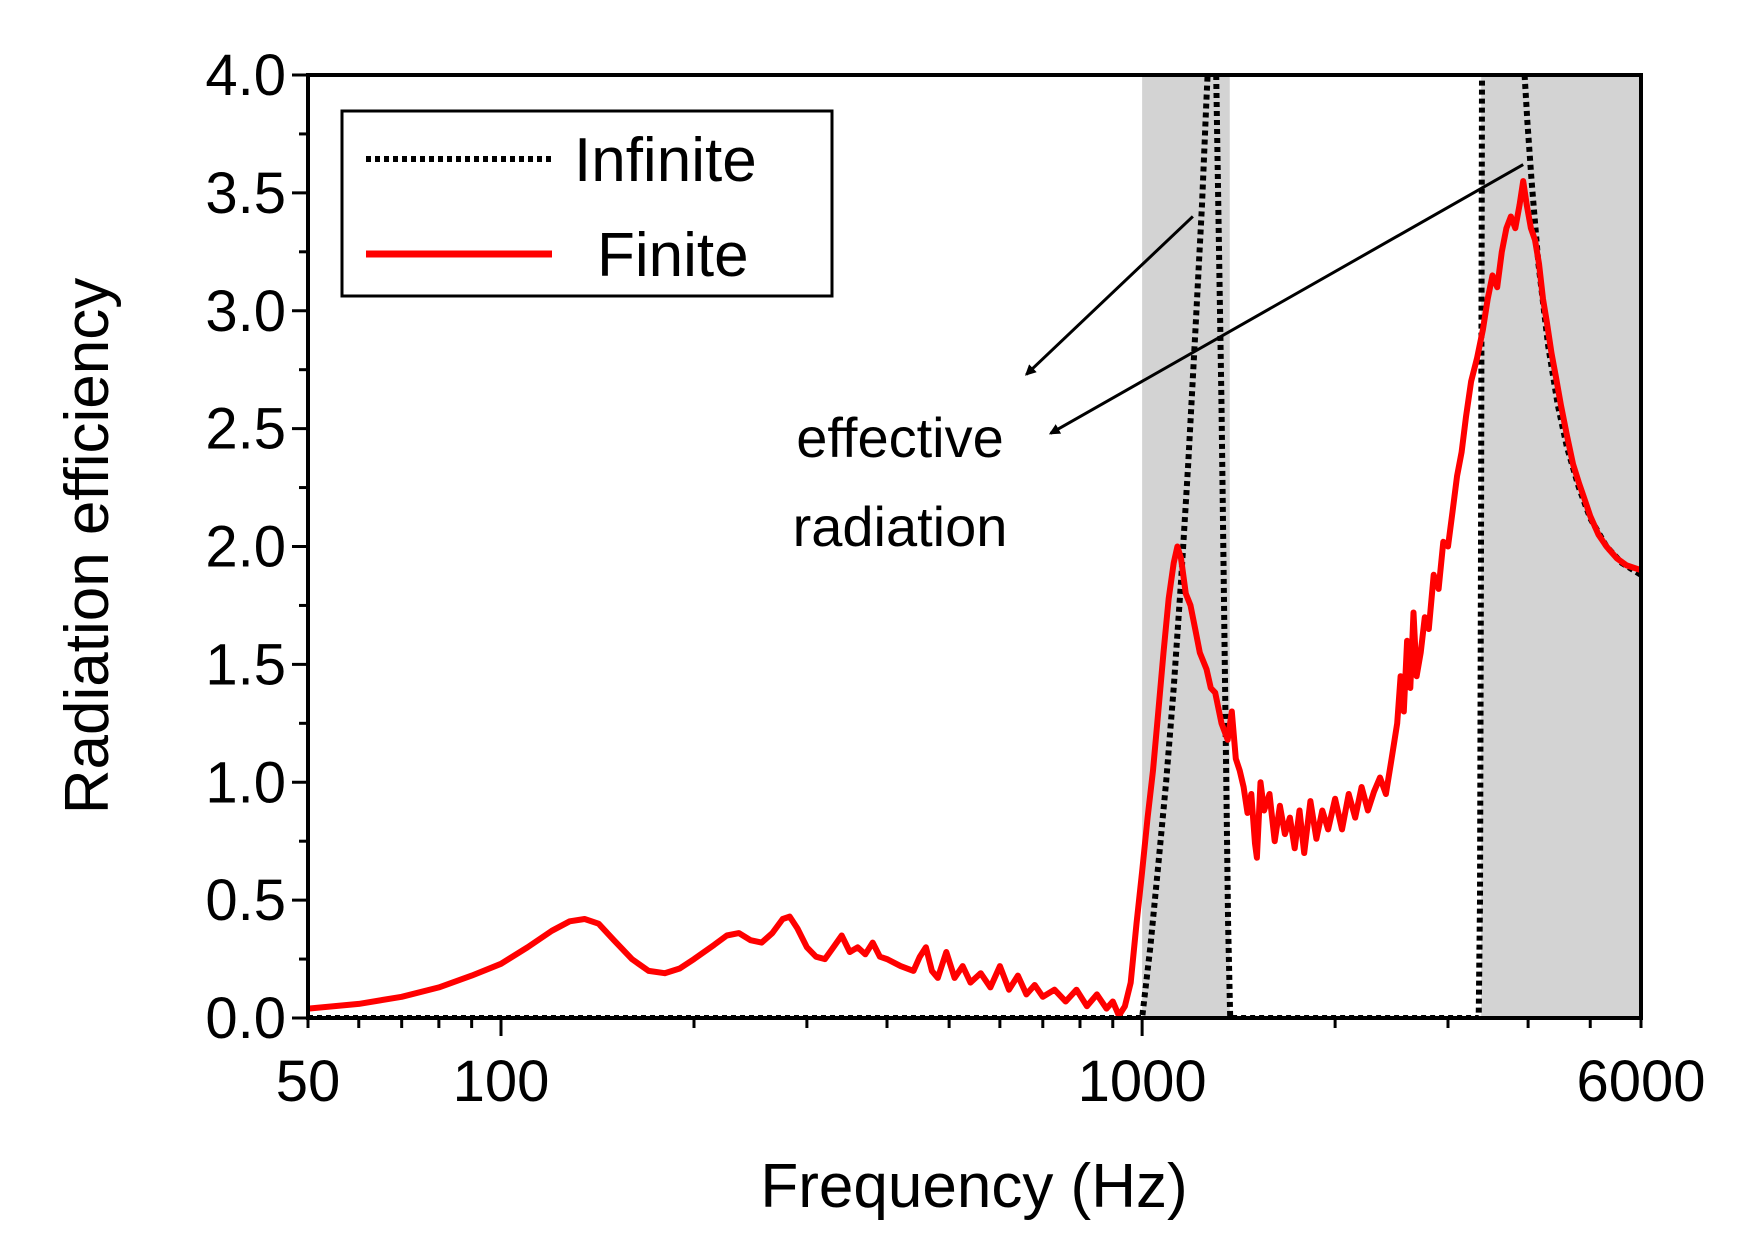  I want to click on y-tick-label: 2.5, so click(245, 429).